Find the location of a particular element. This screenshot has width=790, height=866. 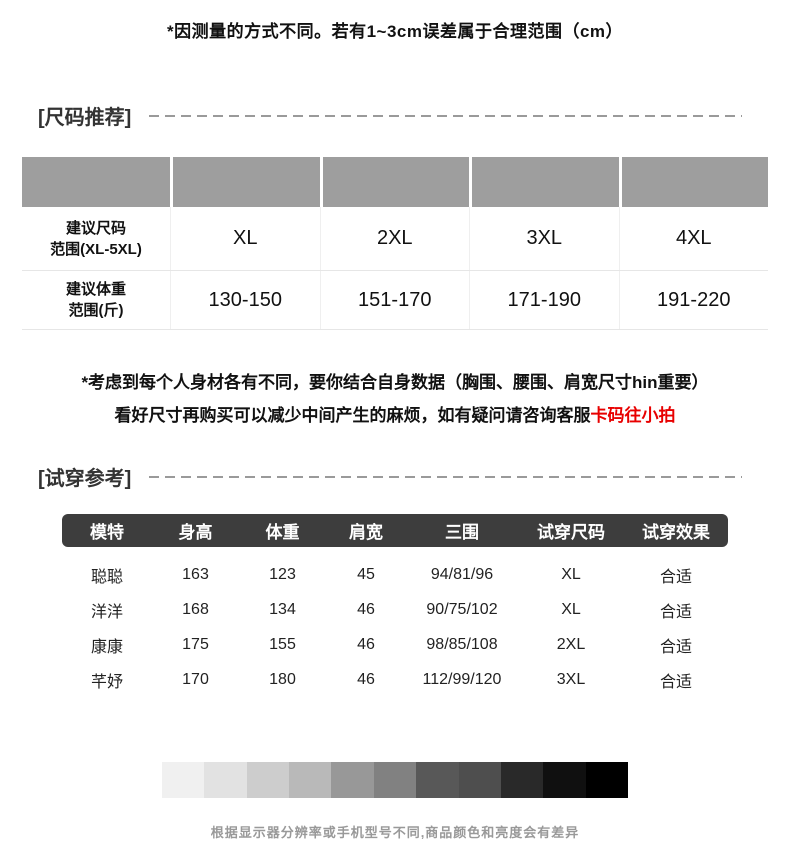

sizing-advice-line2: 看好尺寸再购买可以减少中间产生的麻烦，如有疑问请咨询客服卡码往小拍 is located at coordinates (395, 415).